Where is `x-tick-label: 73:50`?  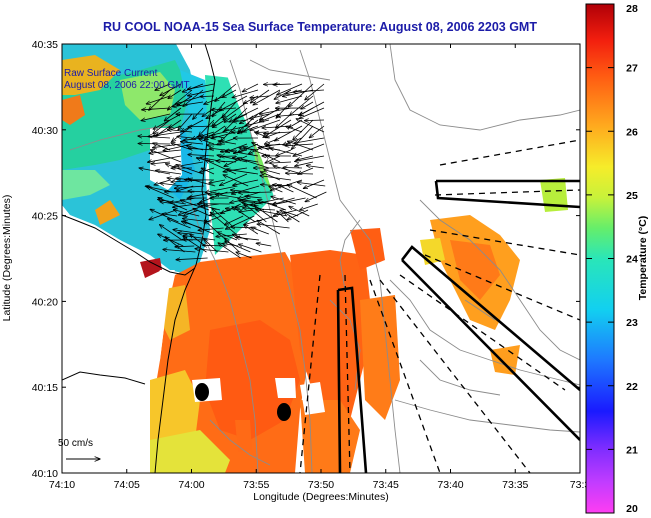
x-tick-label: 73:50 is located at coordinates (321, 485).